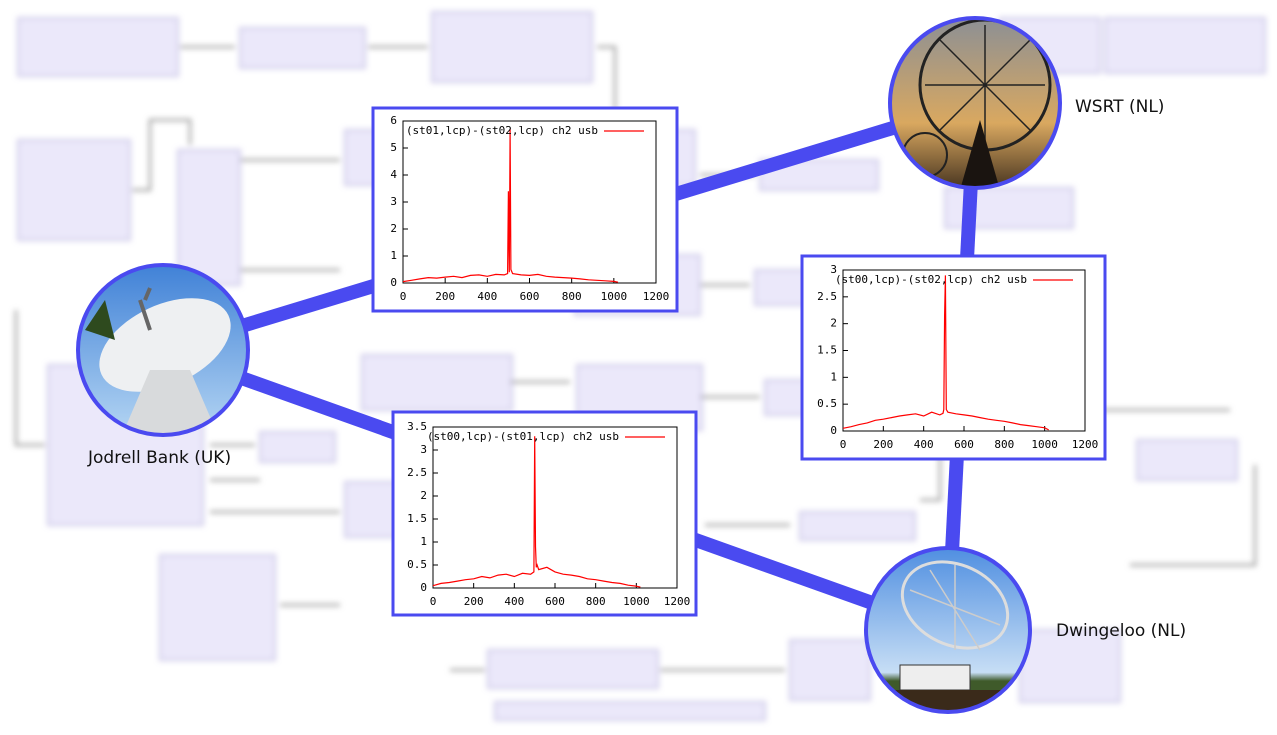 This screenshot has width=1277, height=735. What do you see at coordinates (417, 426) in the screenshot?
I see `y-tick-label: 3.5` at bounding box center [417, 426].